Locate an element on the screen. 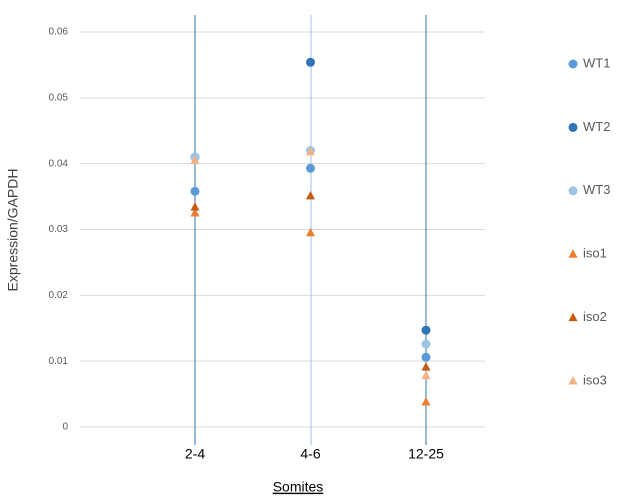 This screenshot has height=503, width=621. x-tick-label: 2-4 is located at coordinates (195, 454).